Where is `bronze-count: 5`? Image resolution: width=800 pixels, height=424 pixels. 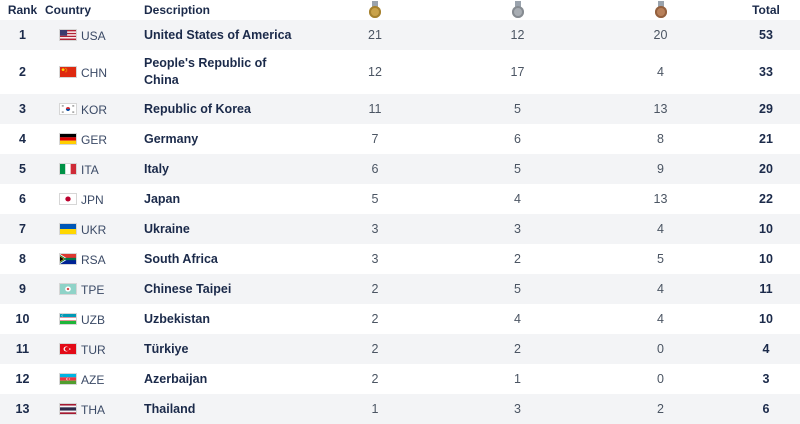
bronze-count: 5 is located at coordinates (660, 259).